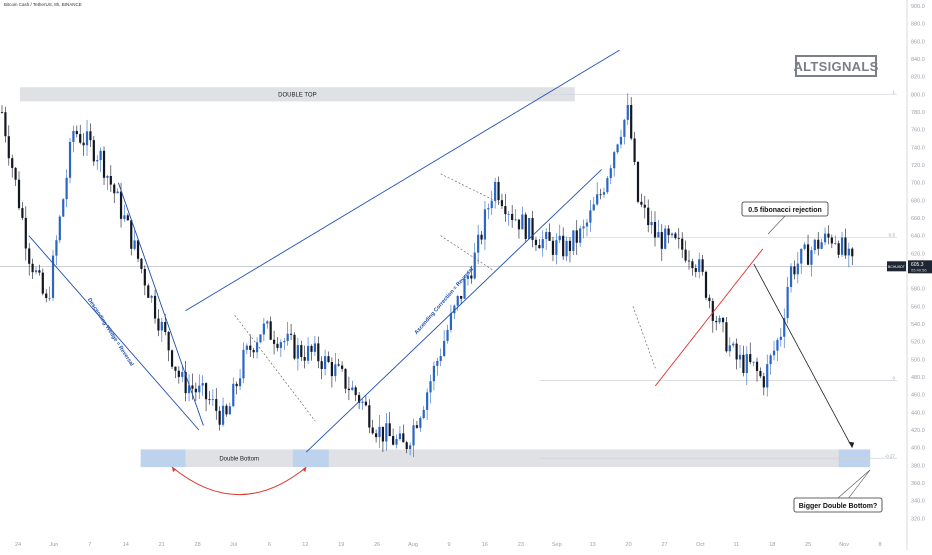 Image resolution: width=932 pixels, height=555 pixels. I want to click on fib-level-label: 1, so click(893, 91).